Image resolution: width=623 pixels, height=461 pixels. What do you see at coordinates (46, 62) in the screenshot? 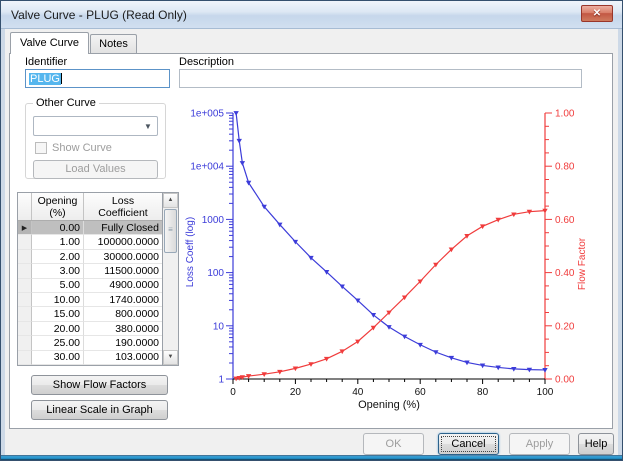
I see `identifier-label: Identifier` at bounding box center [46, 62].